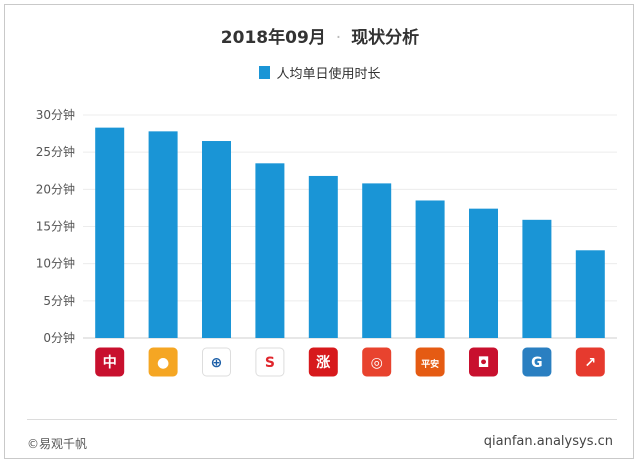  I want to click on app-icon-2: ●, so click(163, 362).